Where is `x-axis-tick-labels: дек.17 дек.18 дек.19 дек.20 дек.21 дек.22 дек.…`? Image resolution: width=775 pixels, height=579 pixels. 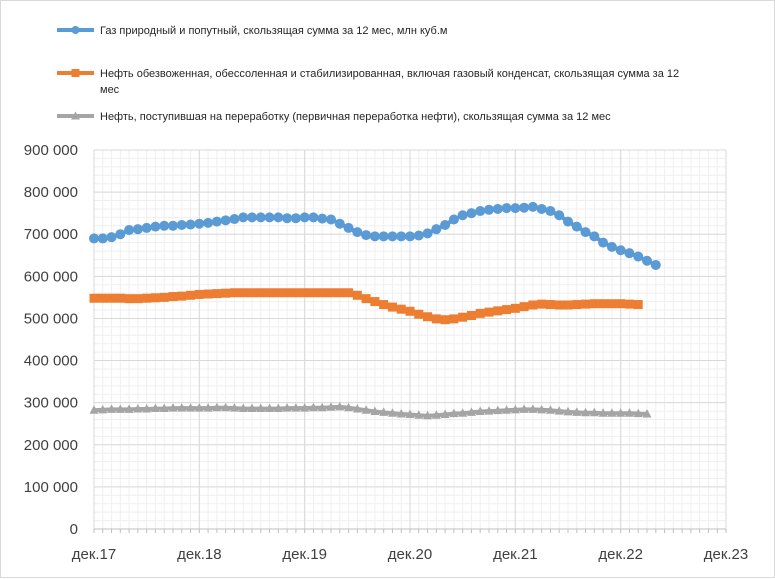 x-axis-tick-labels: дек.17 дек.18 дек.19 дек.20 дек.21 дек.22 дек.… is located at coordinates (410, 554).